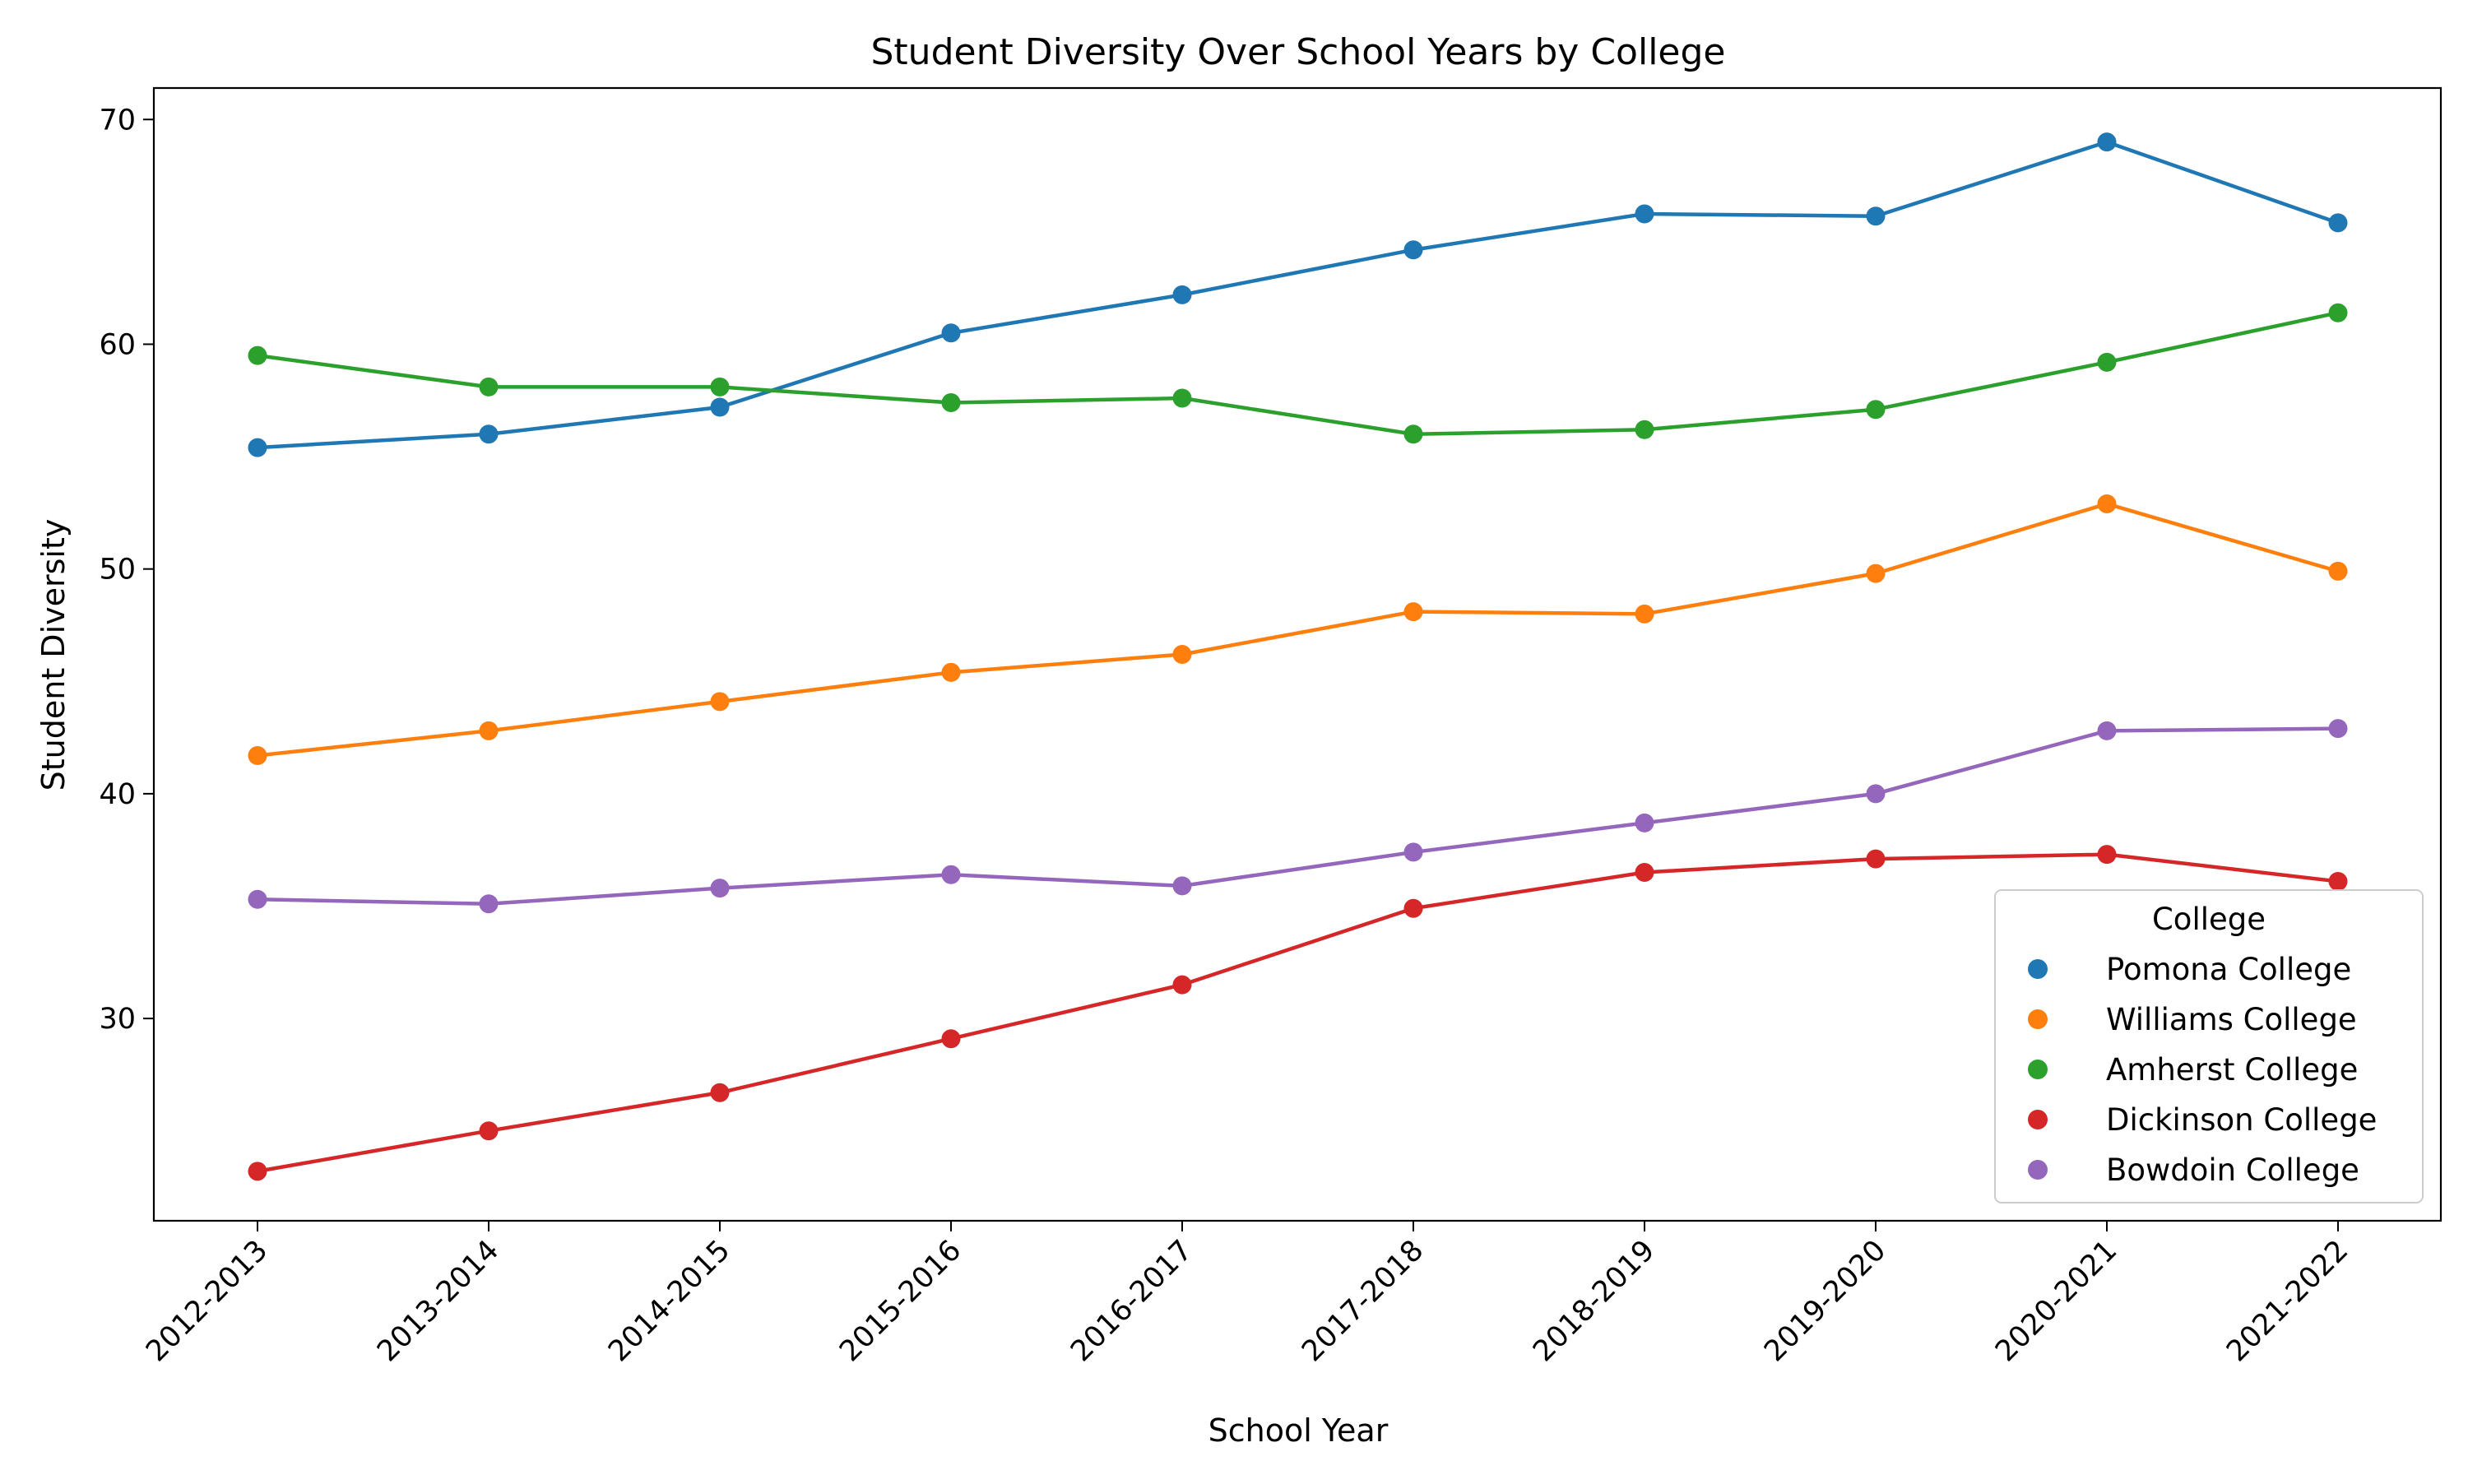  I want to click on x-axis-label: School Year, so click(1298, 1430).